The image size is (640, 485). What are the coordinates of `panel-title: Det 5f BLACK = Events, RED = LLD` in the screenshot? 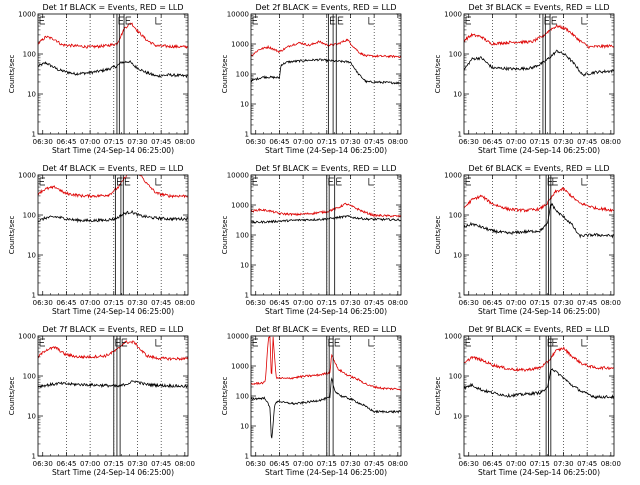 It's located at (325, 168).